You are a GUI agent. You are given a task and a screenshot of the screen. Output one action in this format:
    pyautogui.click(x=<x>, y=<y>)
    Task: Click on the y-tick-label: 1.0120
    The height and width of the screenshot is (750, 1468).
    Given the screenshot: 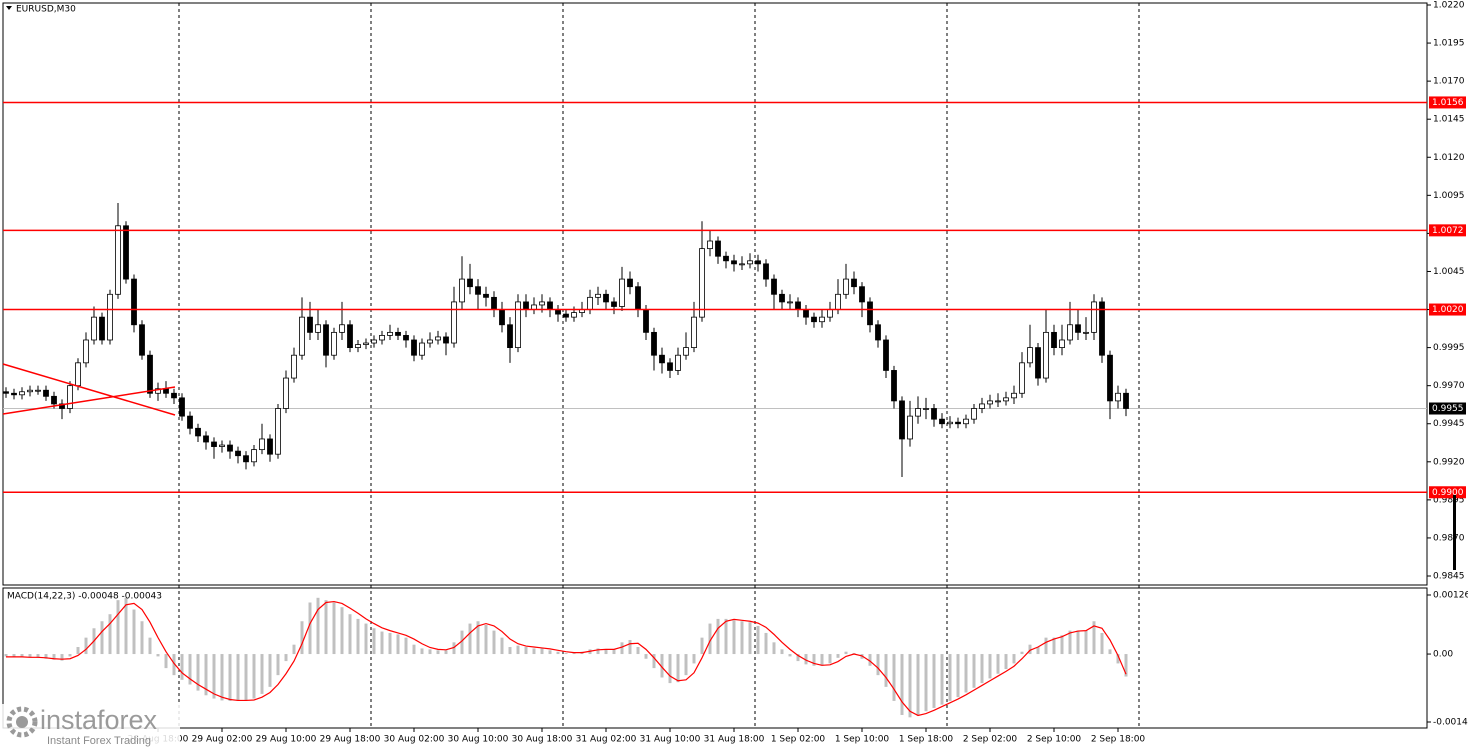 What is the action you would take?
    pyautogui.click(x=1449, y=158)
    